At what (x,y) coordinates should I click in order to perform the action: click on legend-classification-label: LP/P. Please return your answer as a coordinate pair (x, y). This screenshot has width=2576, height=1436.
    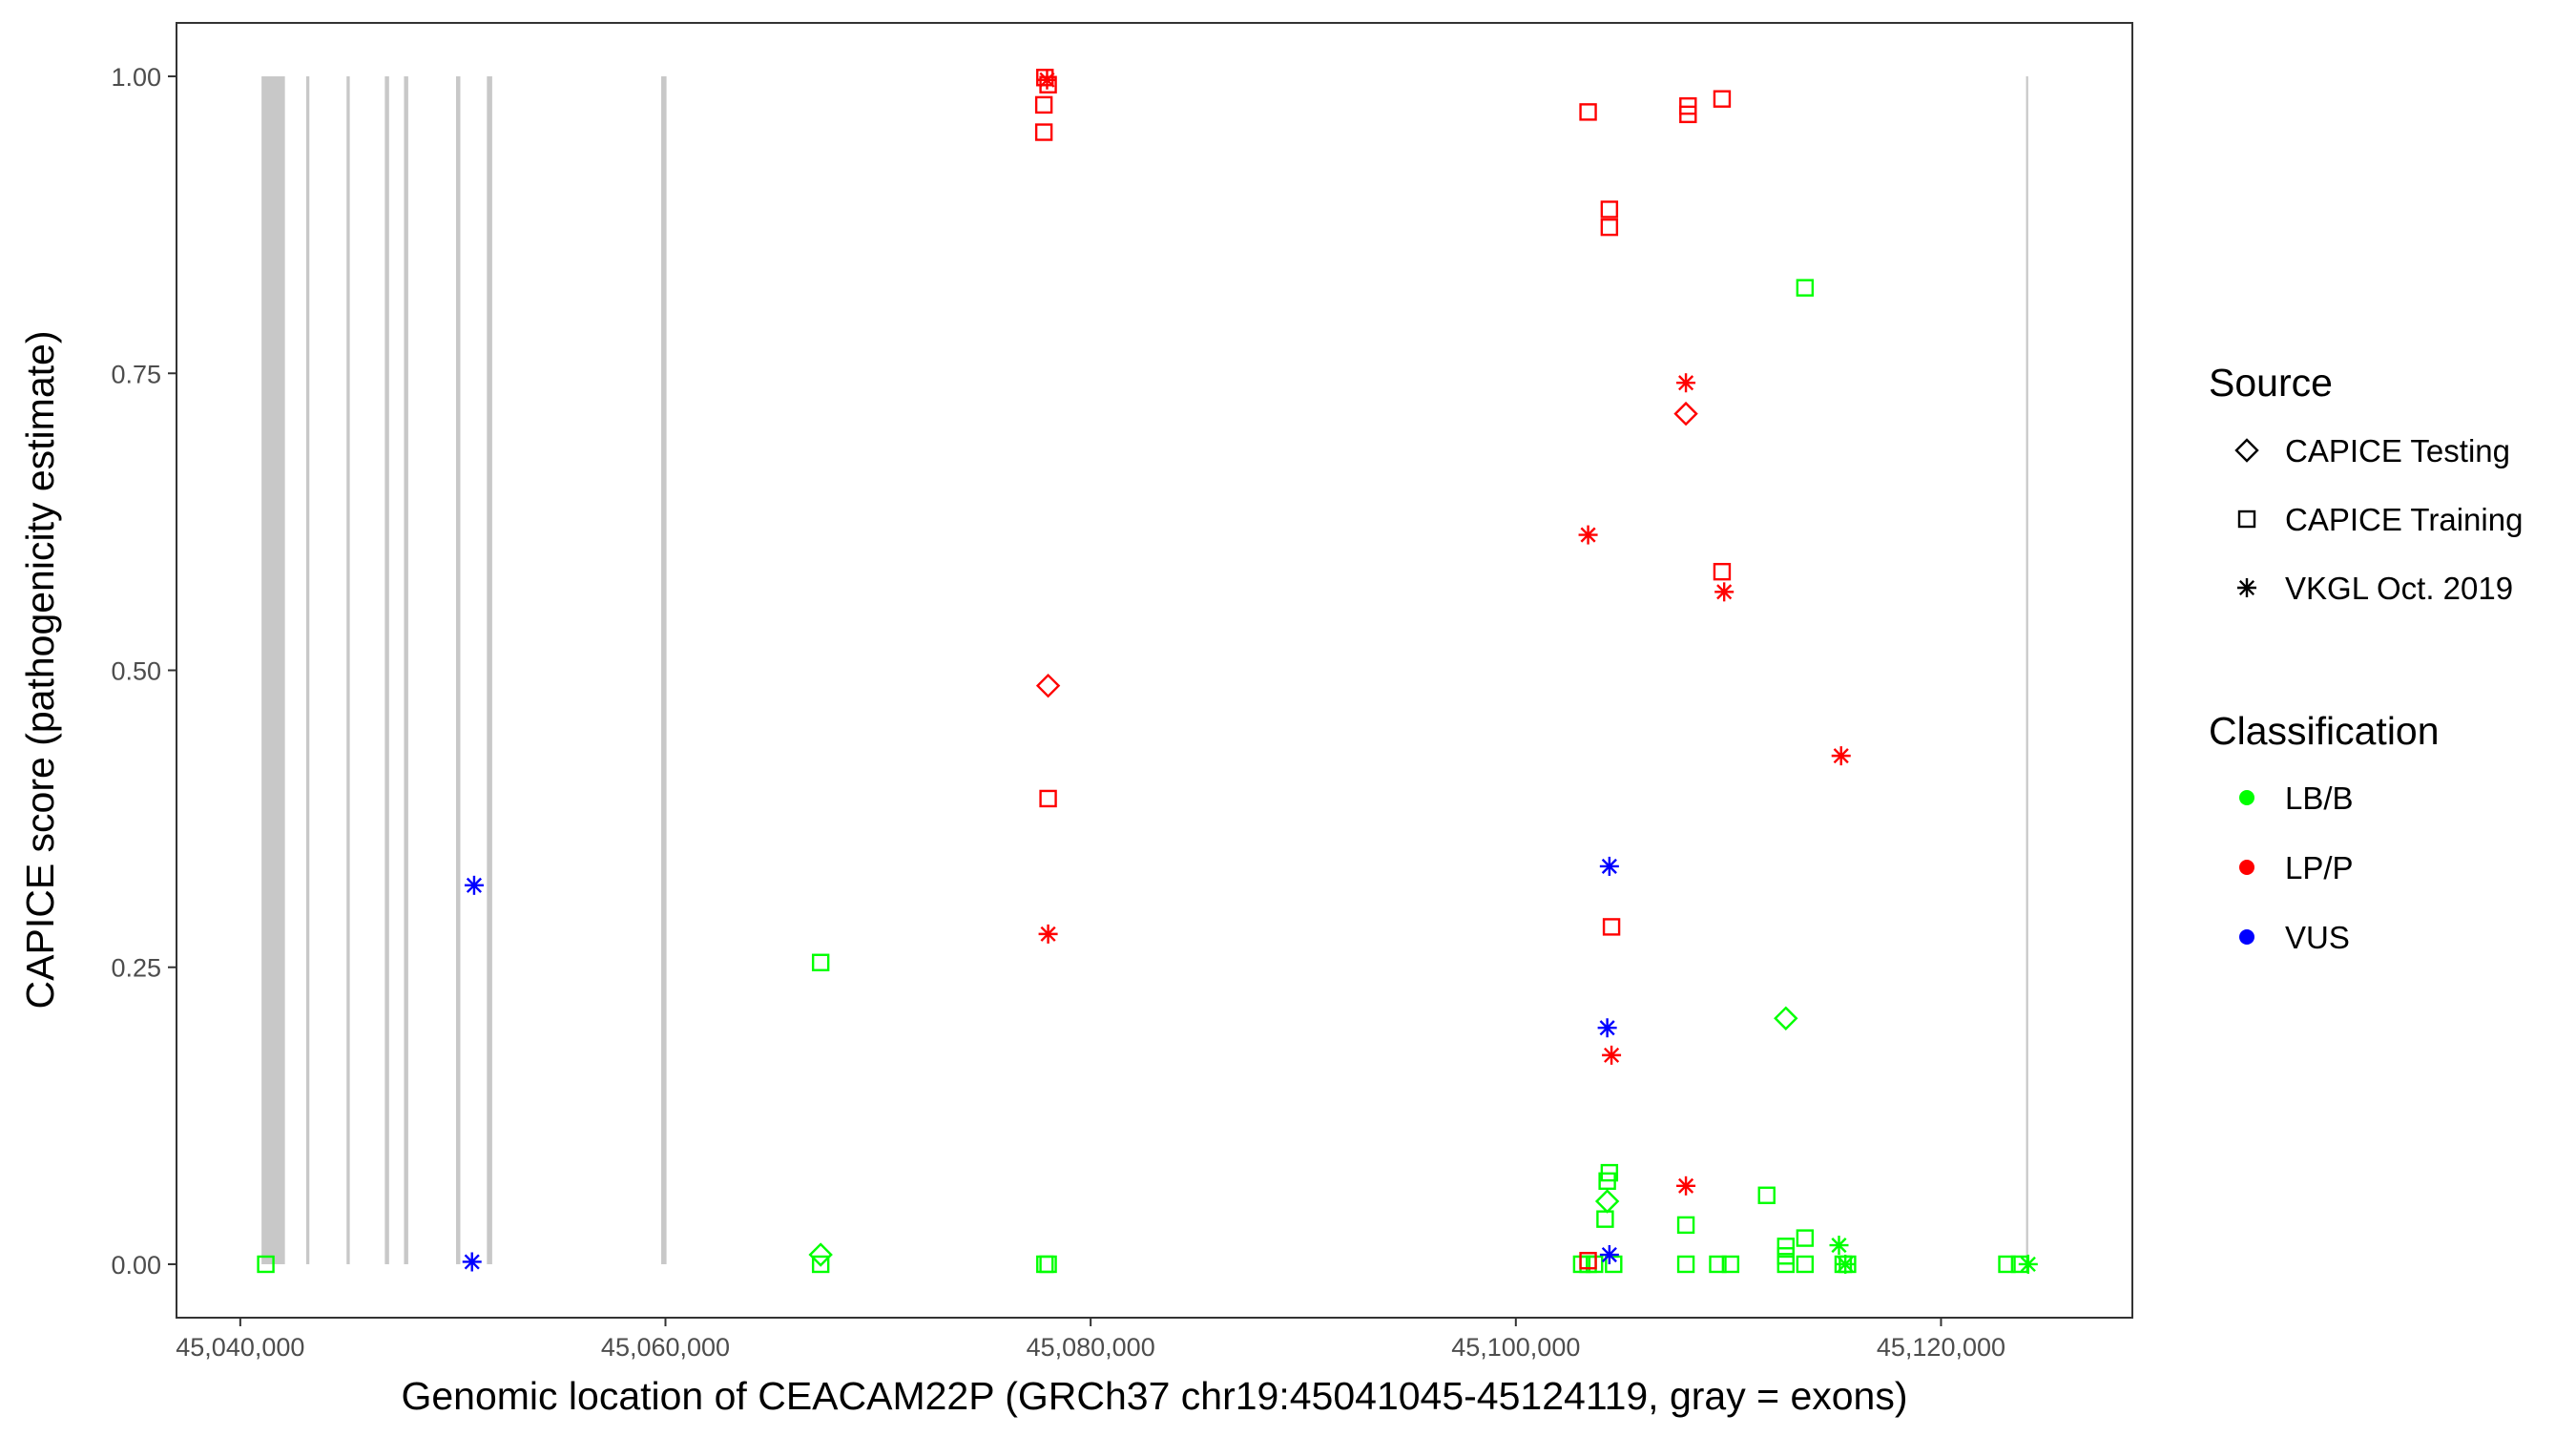
    Looking at the image, I should click on (2319, 867).